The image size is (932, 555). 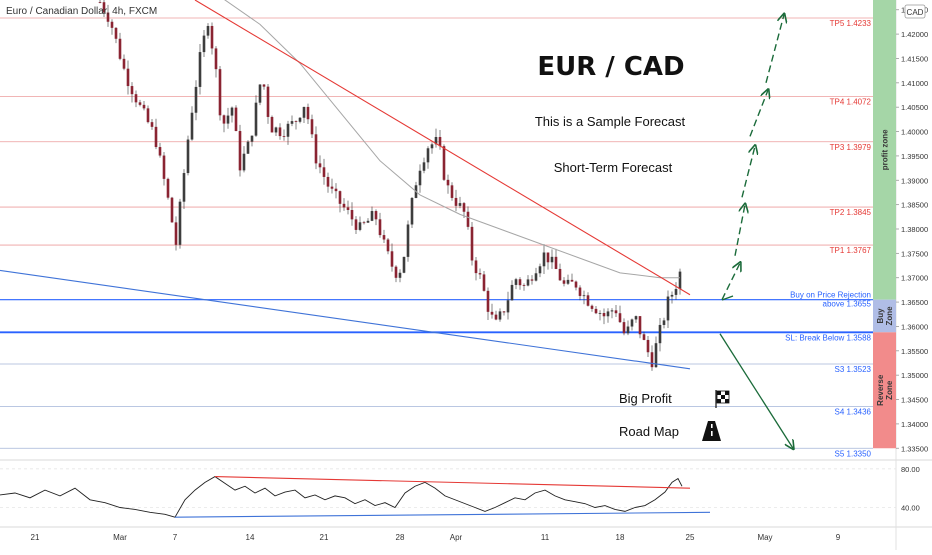 What do you see at coordinates (722, 399) in the screenshot?
I see `checkered-flag-icon` at bounding box center [722, 399].